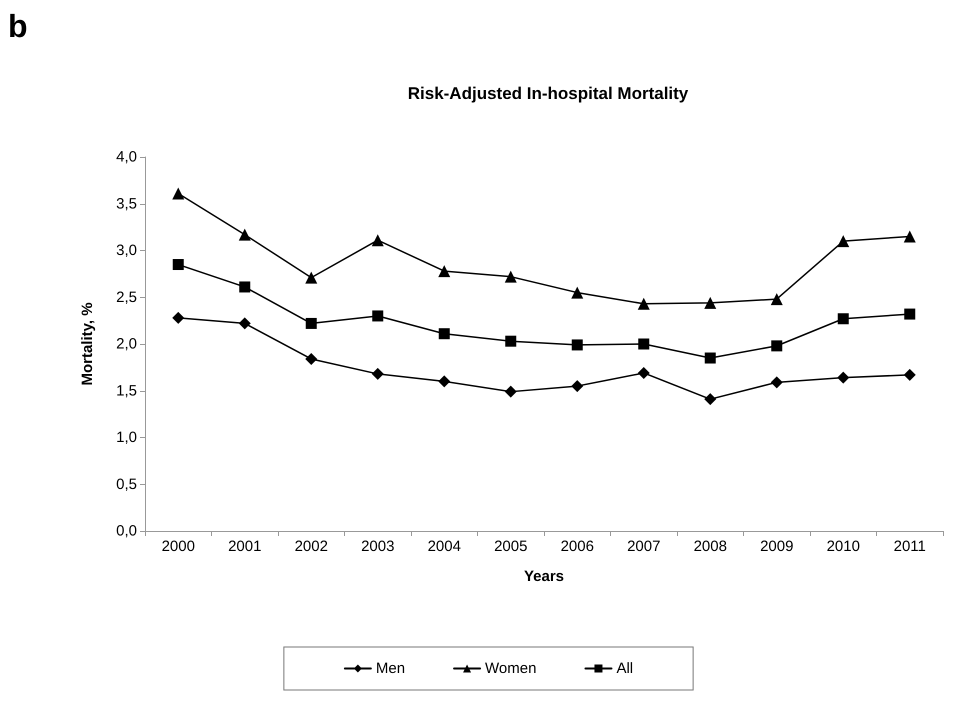  What do you see at coordinates (910, 546) in the screenshot?
I see `x-tick-label: 2011` at bounding box center [910, 546].